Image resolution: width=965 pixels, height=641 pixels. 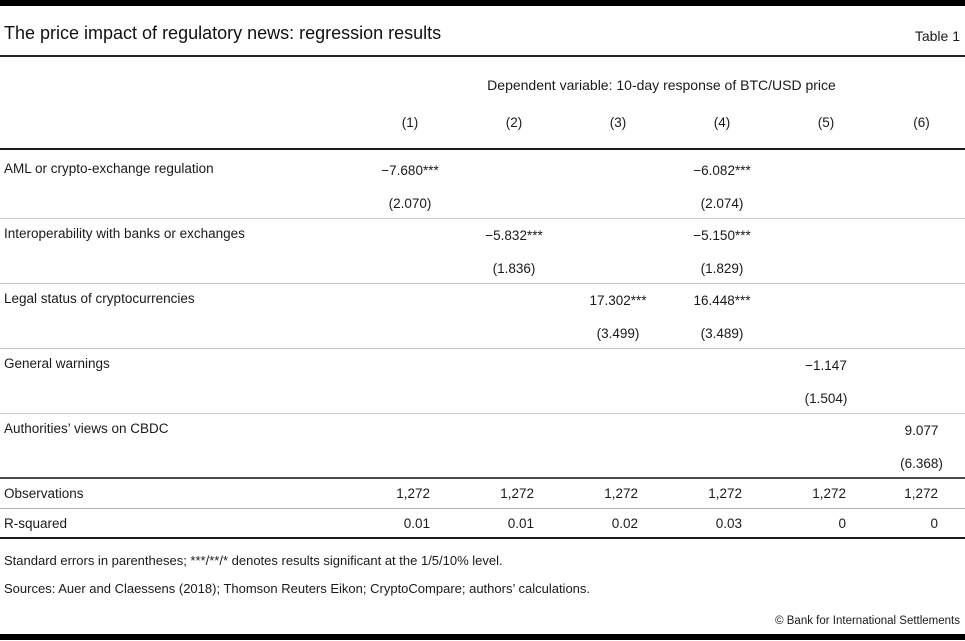 I want to click on std-error: (1.836), so click(x=514, y=268).